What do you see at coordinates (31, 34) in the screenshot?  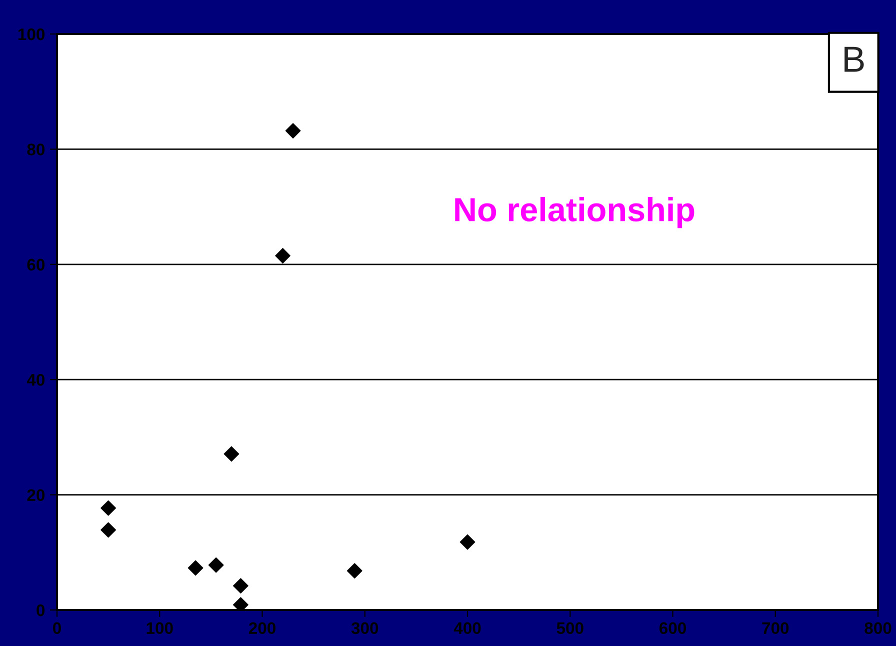 I see `y-tick-label: 100` at bounding box center [31, 34].